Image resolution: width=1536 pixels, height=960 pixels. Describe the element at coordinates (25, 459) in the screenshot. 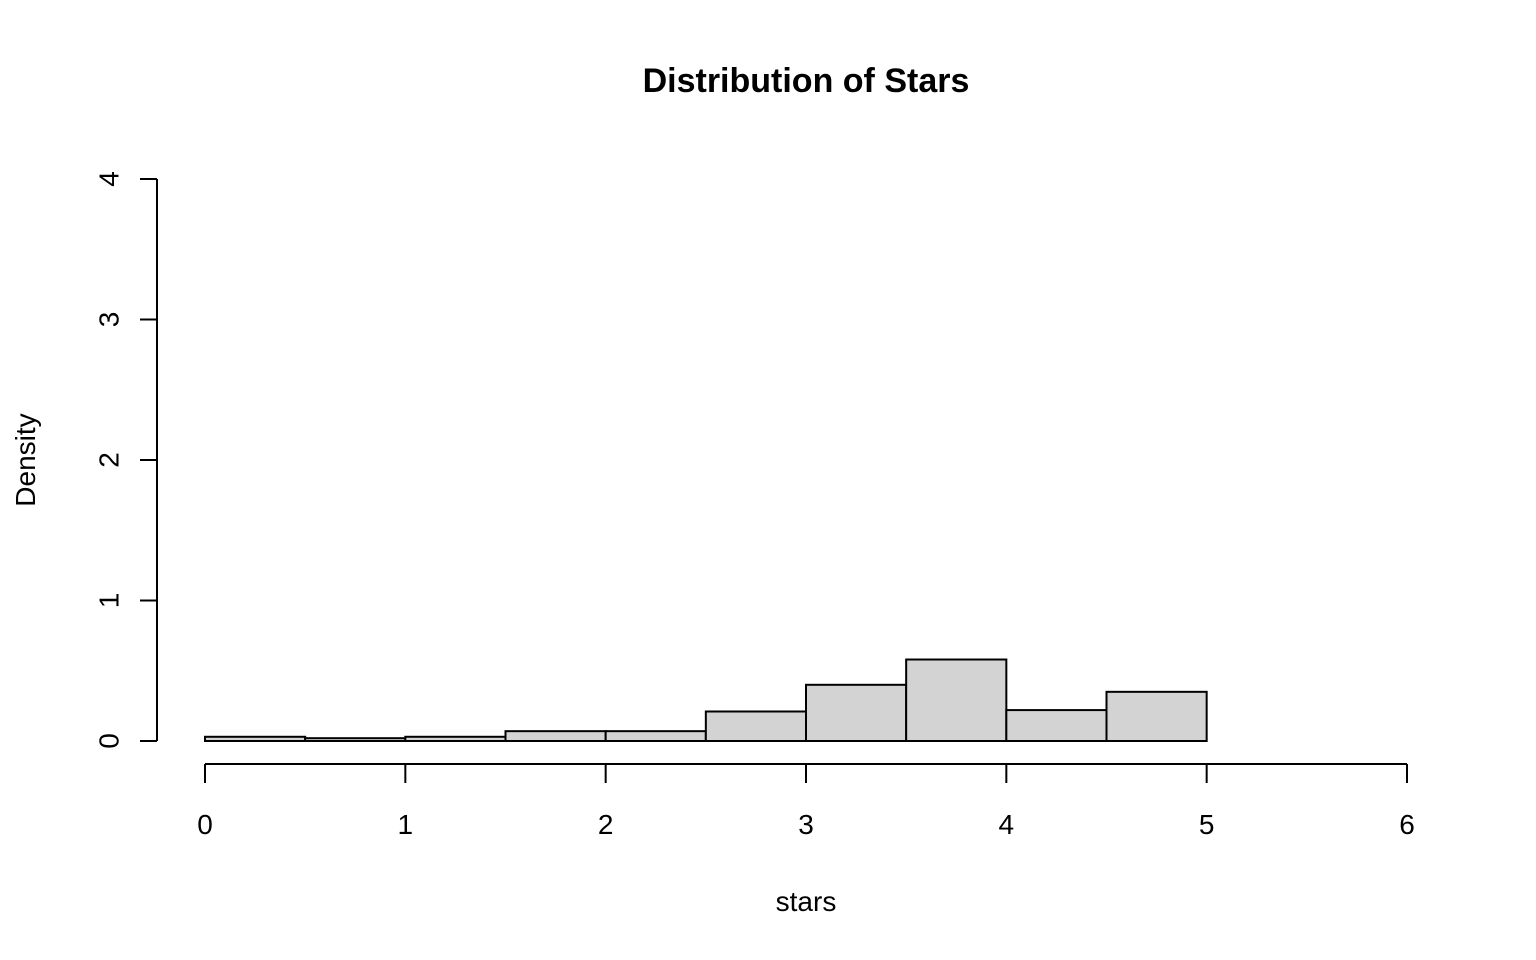

I see `y-axis-title: Density` at that location.